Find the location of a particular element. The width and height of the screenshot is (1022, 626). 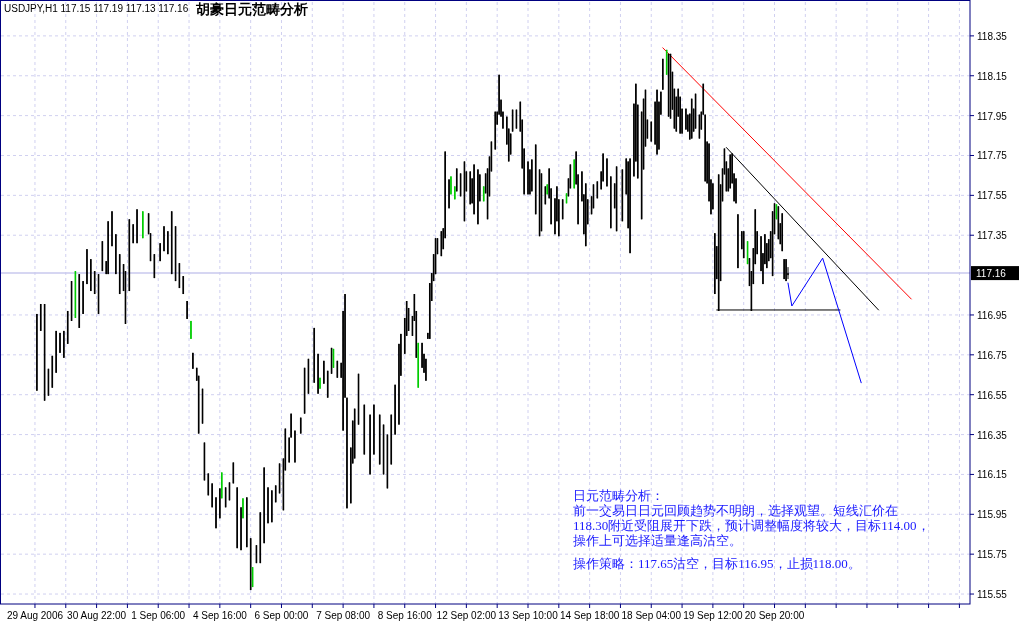

y-tick-label: 117.95 is located at coordinates (992, 116).